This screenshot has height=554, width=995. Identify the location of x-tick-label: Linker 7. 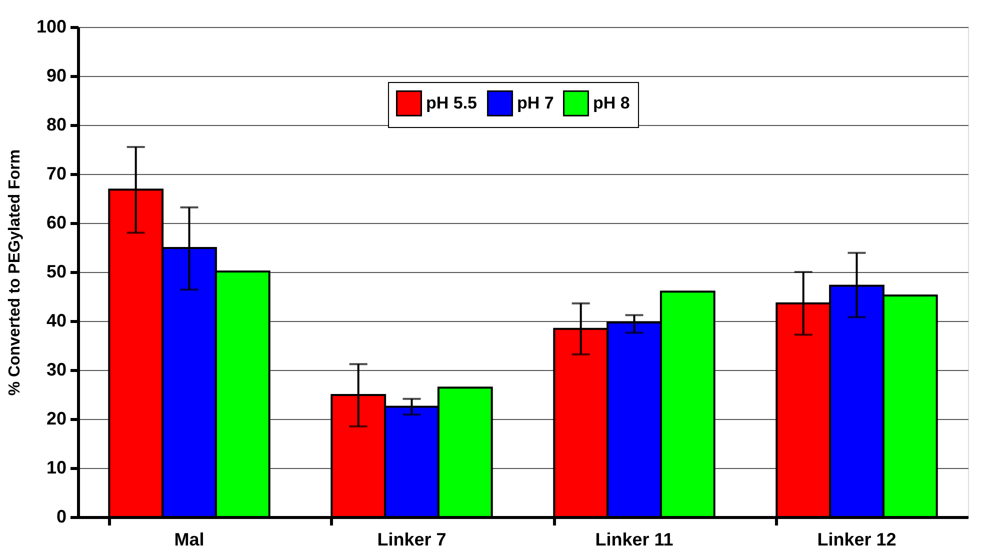
(411, 540).